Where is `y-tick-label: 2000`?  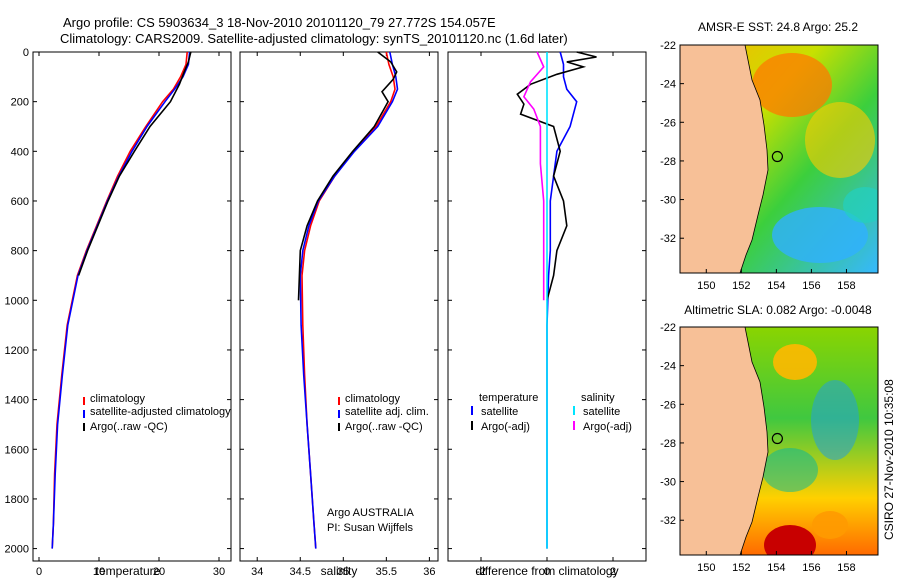
y-tick-label: 2000 is located at coordinates (17, 550).